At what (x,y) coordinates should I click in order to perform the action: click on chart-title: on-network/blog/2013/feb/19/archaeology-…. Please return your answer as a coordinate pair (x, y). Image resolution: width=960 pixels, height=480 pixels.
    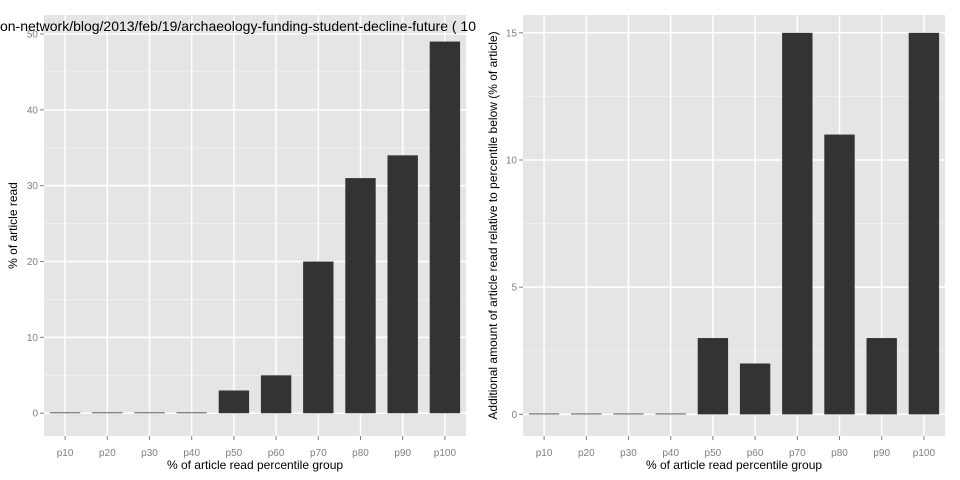
    Looking at the image, I should click on (238, 26).